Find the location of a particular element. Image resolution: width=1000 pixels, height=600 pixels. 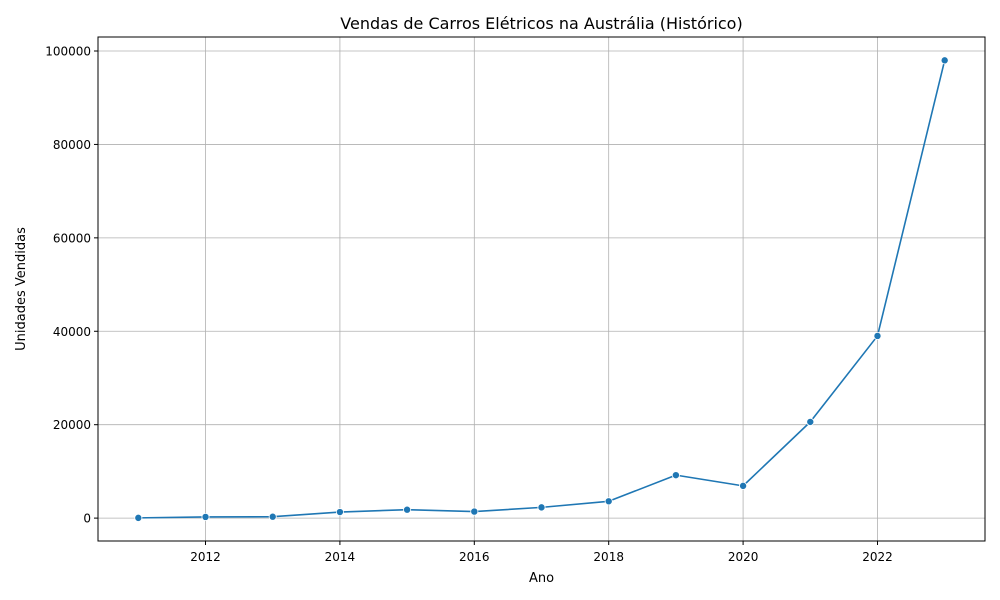

x-tick-label: 2012 is located at coordinates (205, 557).